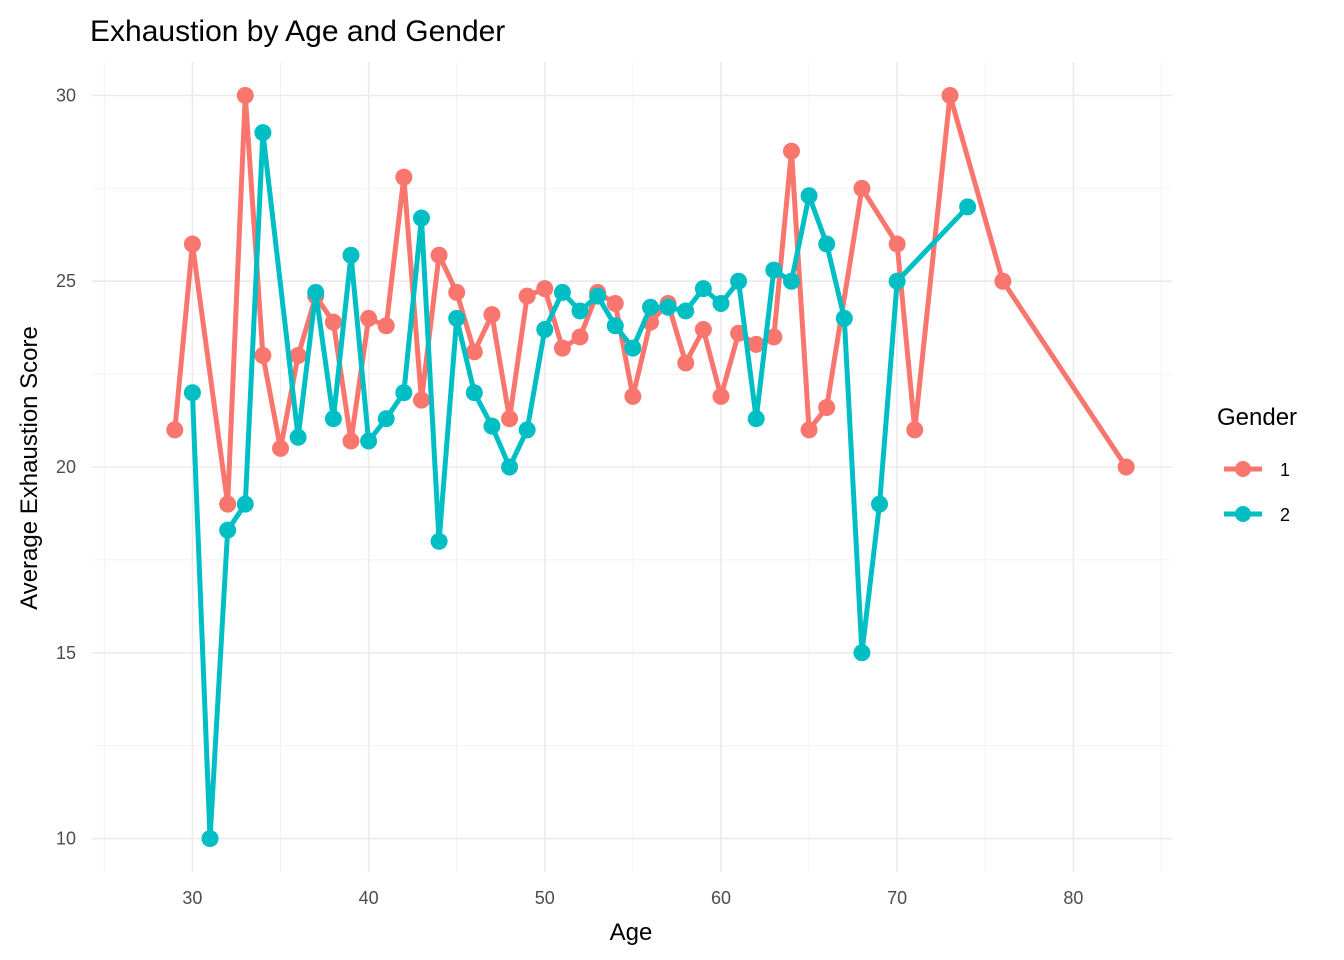 The image size is (1344, 960). What do you see at coordinates (297, 31) in the screenshot?
I see `chart-title: Exhaustion by Age and Gender` at bounding box center [297, 31].